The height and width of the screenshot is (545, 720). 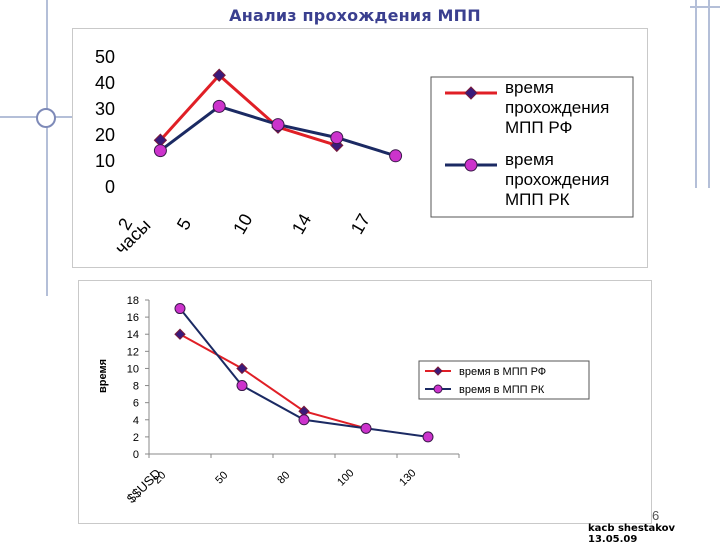 What do you see at coordinates (184, 224) in the screenshot?
I see `chart-1-x-tick-label: 5` at bounding box center [184, 224].